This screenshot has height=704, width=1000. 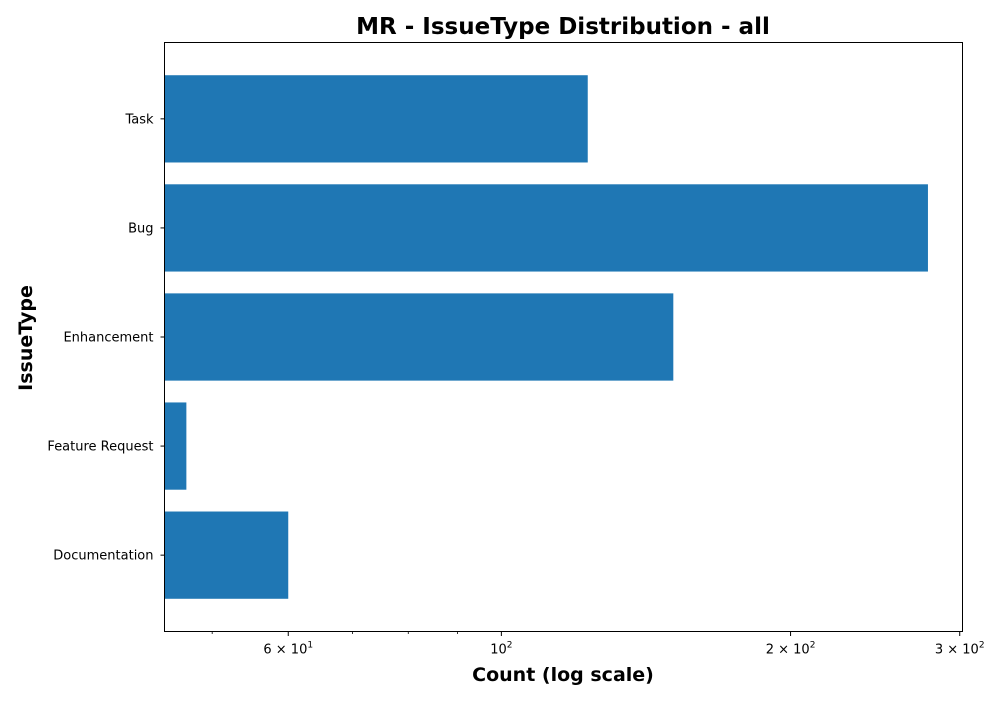 I want to click on y-tick-label: Bug, so click(x=140, y=228).